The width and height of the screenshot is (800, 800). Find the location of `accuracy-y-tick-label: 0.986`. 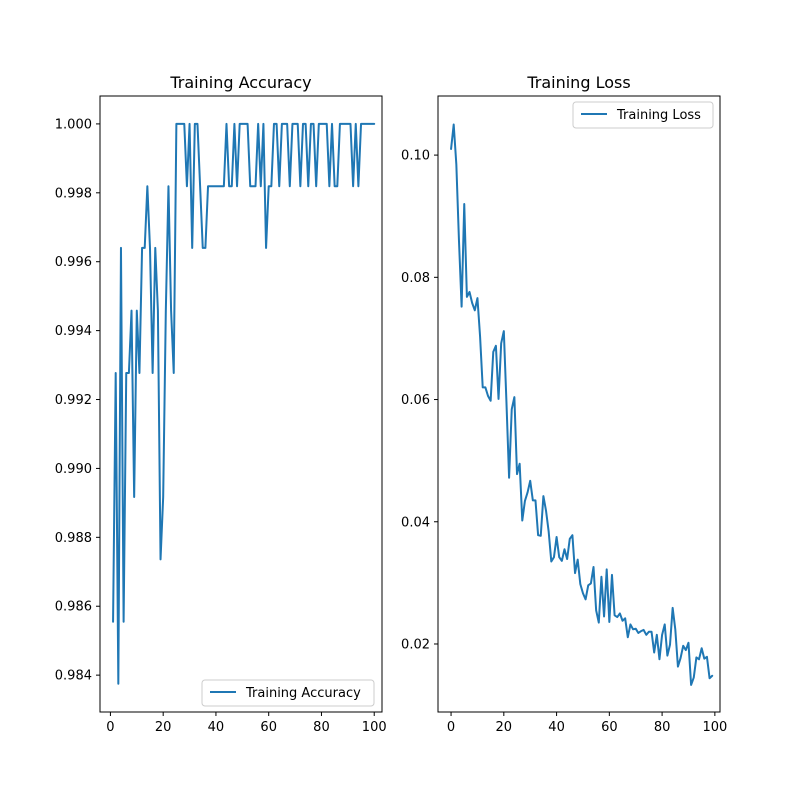

accuracy-y-tick-label: 0.986 is located at coordinates (73, 607).